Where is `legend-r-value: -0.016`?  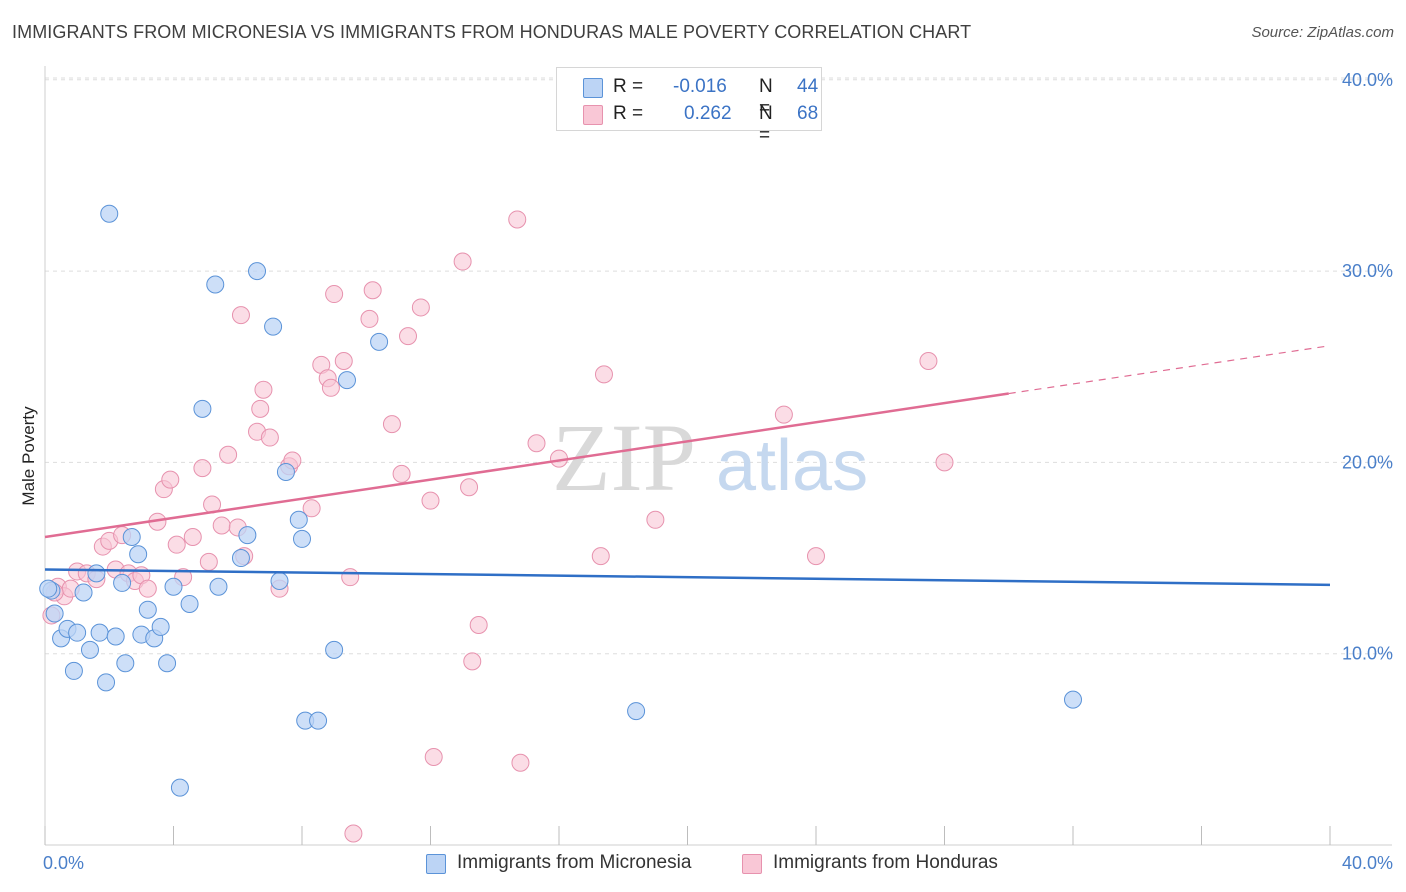
legend-r-value: -0.016 is located at coordinates (700, 86).